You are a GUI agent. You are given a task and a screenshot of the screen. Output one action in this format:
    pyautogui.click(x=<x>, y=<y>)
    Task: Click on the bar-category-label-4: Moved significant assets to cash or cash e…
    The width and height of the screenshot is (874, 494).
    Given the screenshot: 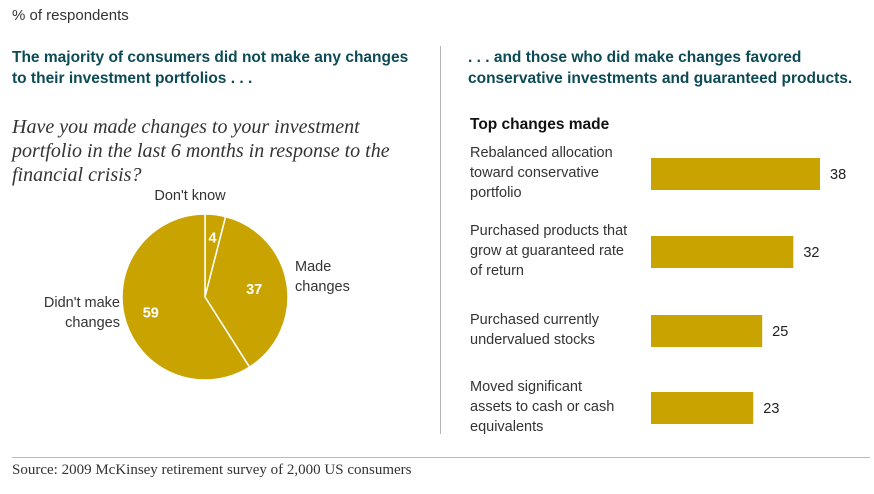 What is the action you would take?
    pyautogui.click(x=542, y=407)
    